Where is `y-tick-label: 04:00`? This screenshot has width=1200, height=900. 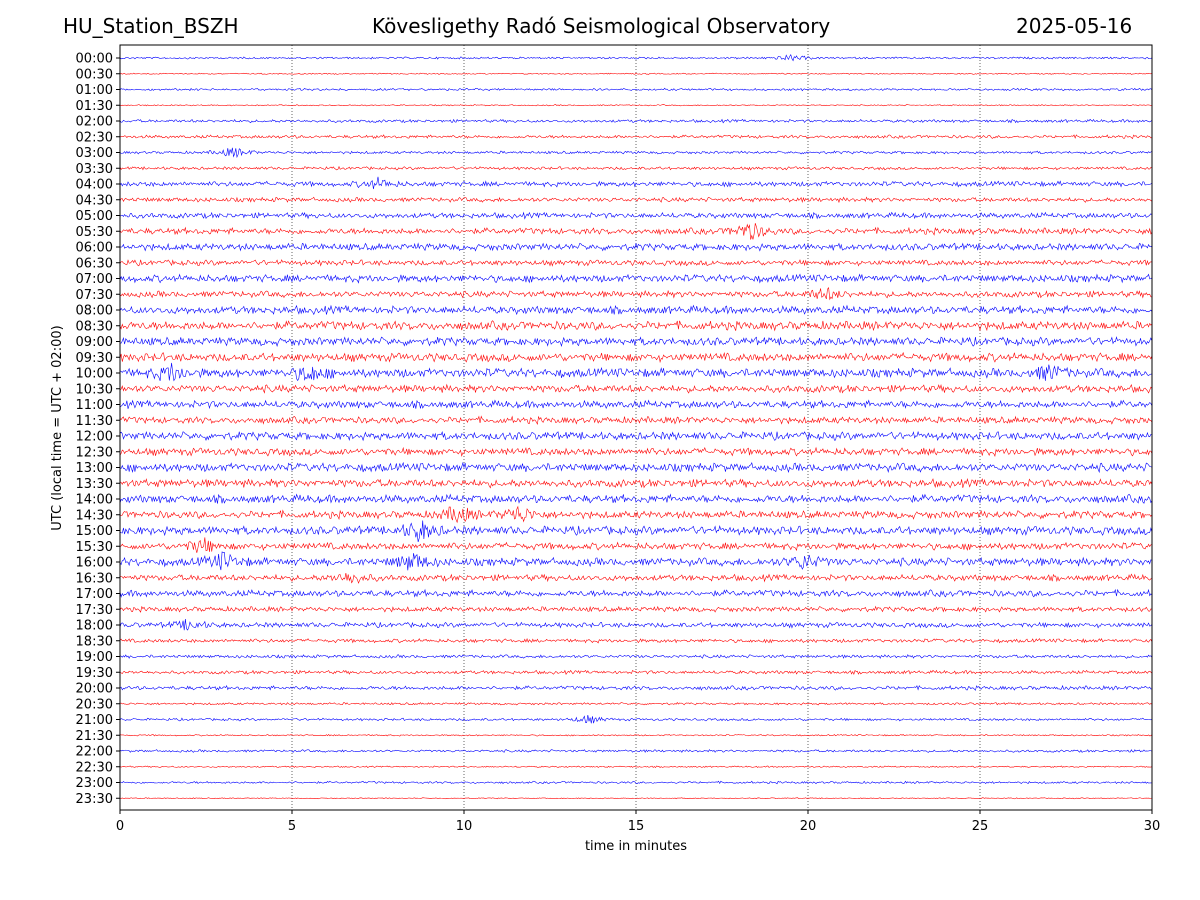
y-tick-label: 04:00 is located at coordinates (94, 185).